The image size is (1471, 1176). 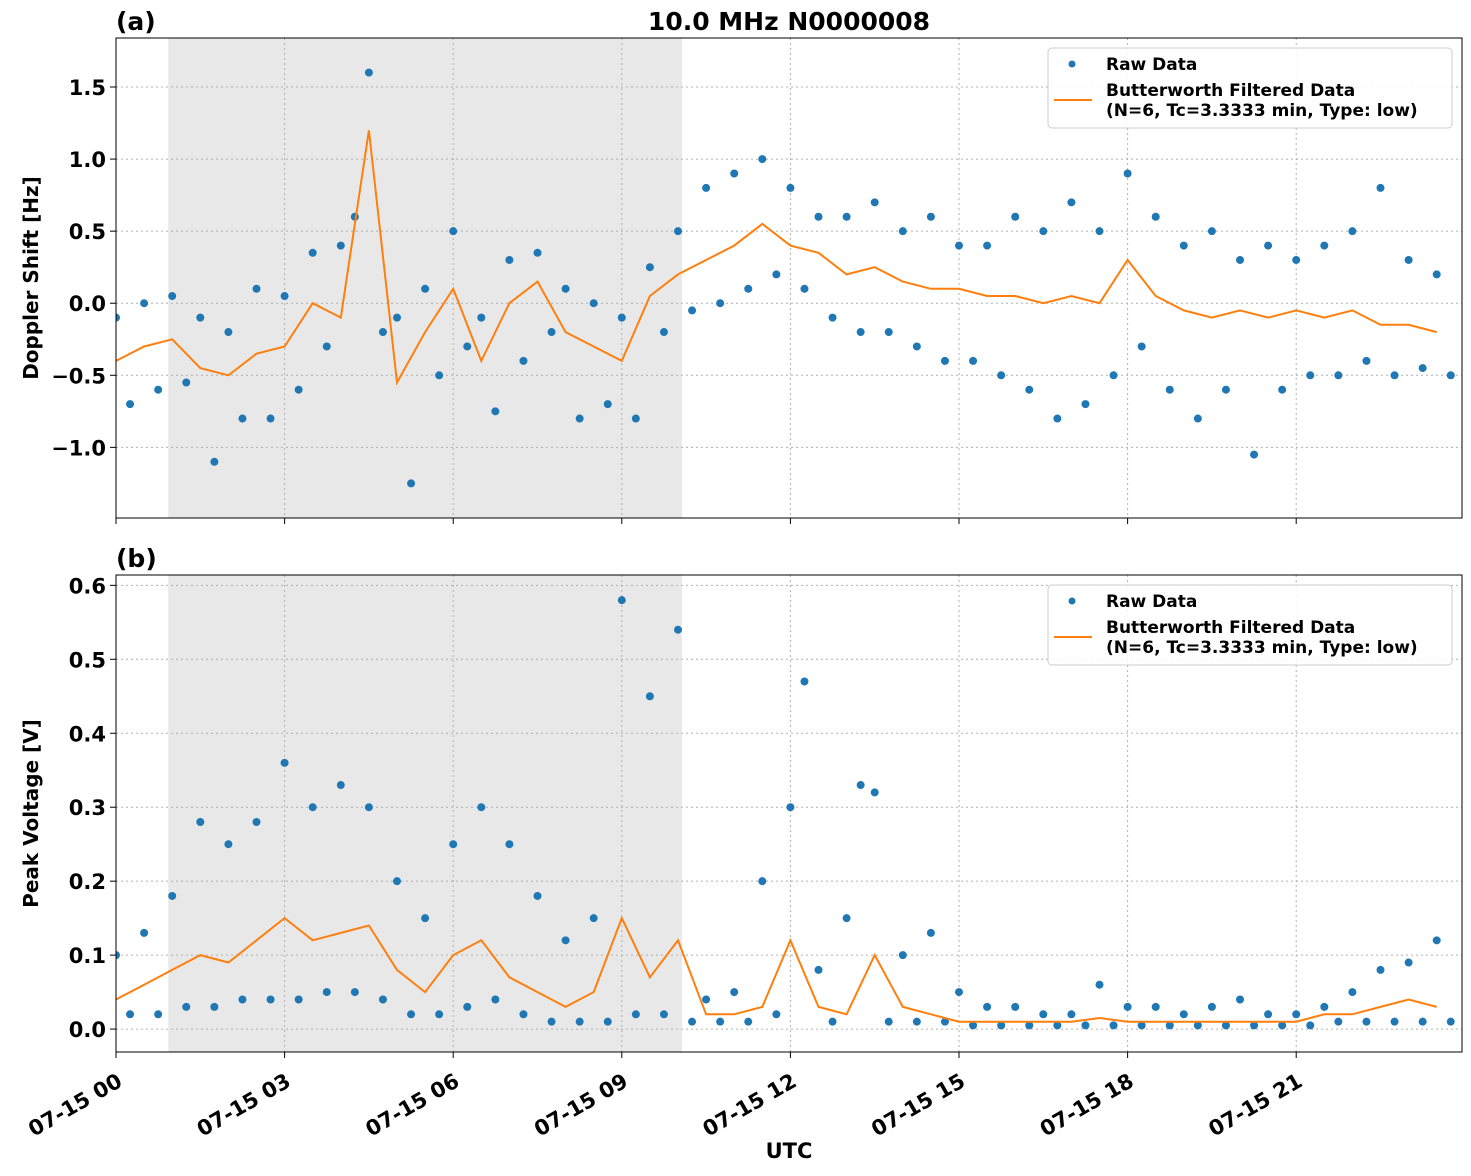 What do you see at coordinates (87, 88) in the screenshot?
I see `y-tick-label: 1.5` at bounding box center [87, 88].